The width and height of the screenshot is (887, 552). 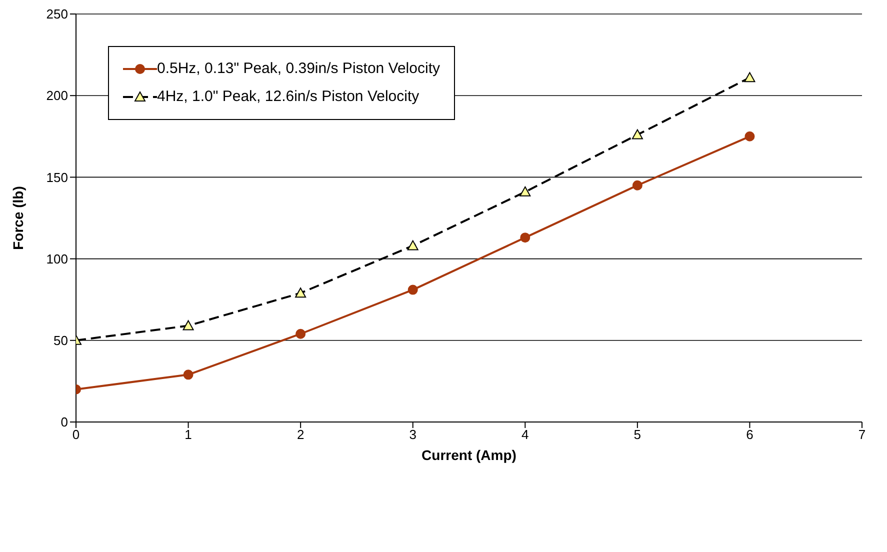 What do you see at coordinates (57, 177) in the screenshot?
I see `y-tick-label: 150` at bounding box center [57, 177].